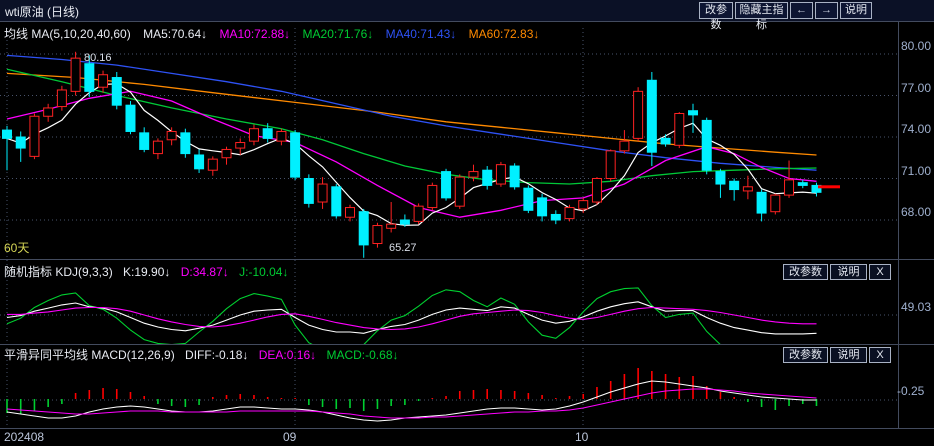 This screenshot has height=446, width=934. Describe the element at coordinates (916, 129) in the screenshot. I see `price-axis-label: 74.00` at that location.